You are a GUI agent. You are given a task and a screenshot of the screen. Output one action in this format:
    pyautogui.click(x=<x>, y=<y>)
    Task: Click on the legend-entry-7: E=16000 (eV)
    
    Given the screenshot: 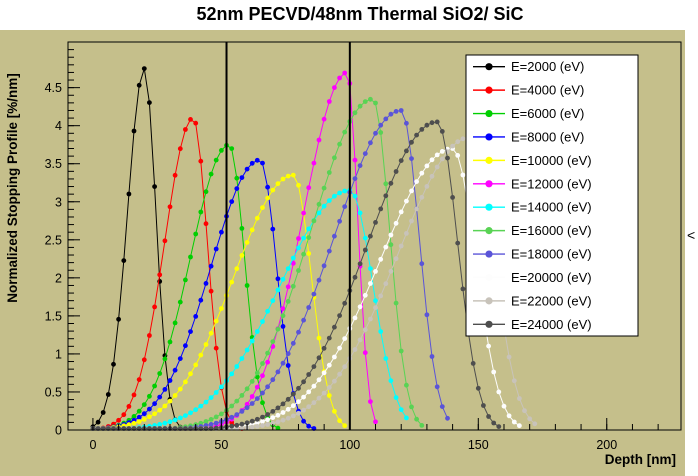 What is the action you would take?
    pyautogui.click(x=532, y=230)
    